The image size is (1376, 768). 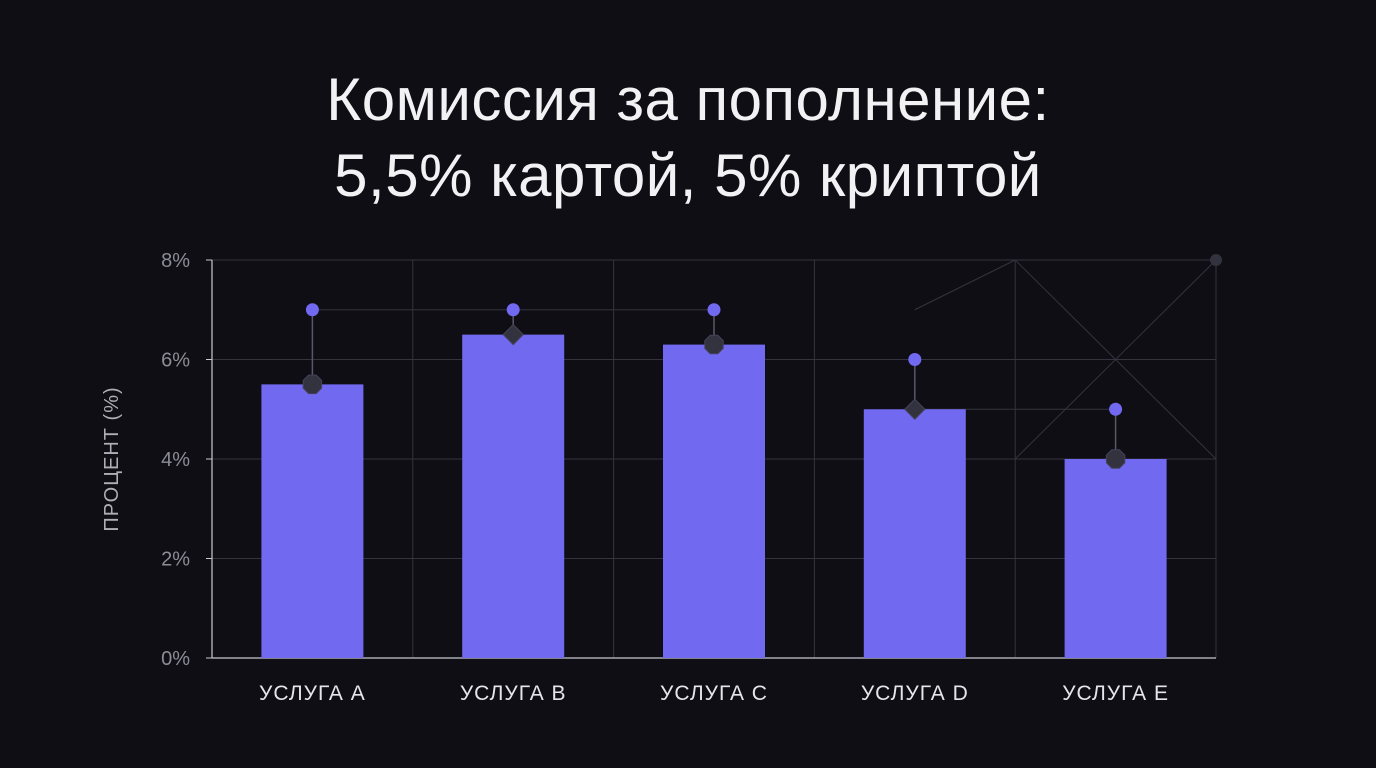 What do you see at coordinates (312, 693) in the screenshot?
I see `x-category-label: УСЛУГА A` at bounding box center [312, 693].